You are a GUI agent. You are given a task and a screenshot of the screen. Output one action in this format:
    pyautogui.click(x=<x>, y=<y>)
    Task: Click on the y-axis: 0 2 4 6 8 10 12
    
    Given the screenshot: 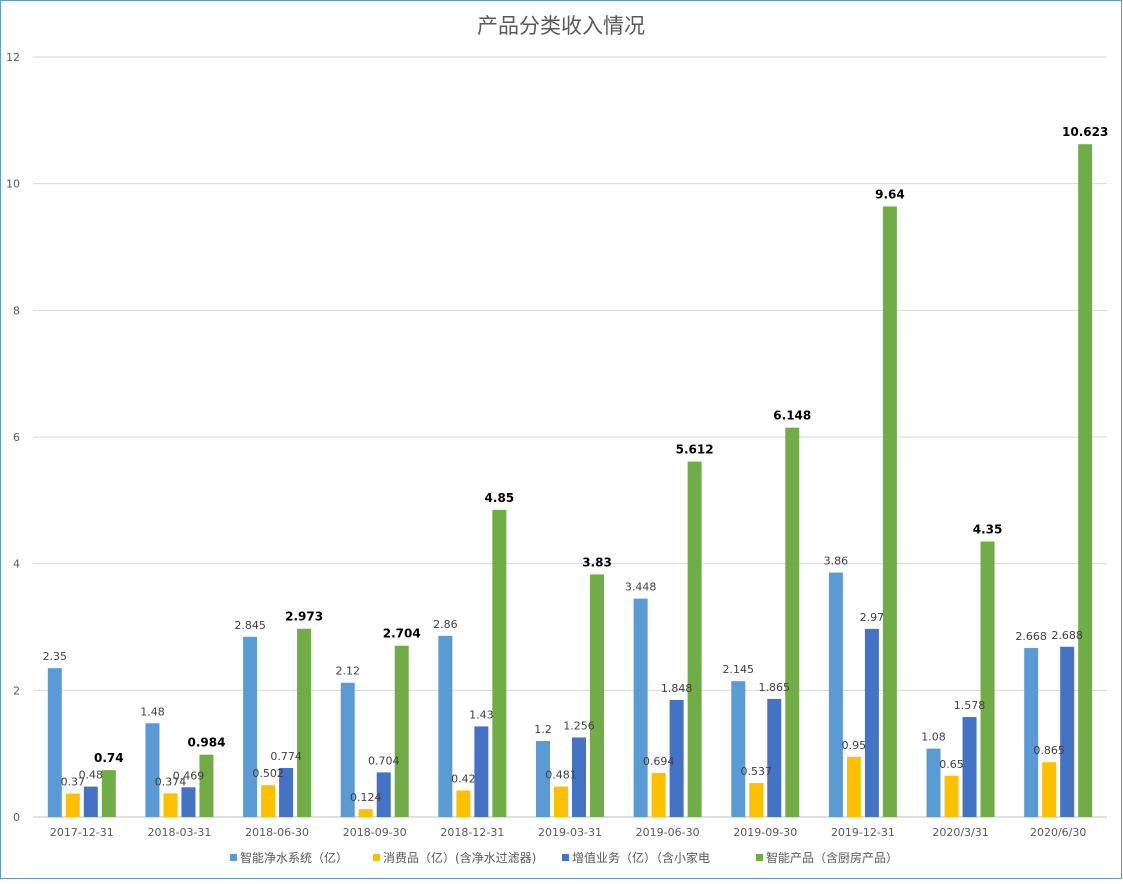 What is the action you would take?
    pyautogui.click(x=13, y=437)
    